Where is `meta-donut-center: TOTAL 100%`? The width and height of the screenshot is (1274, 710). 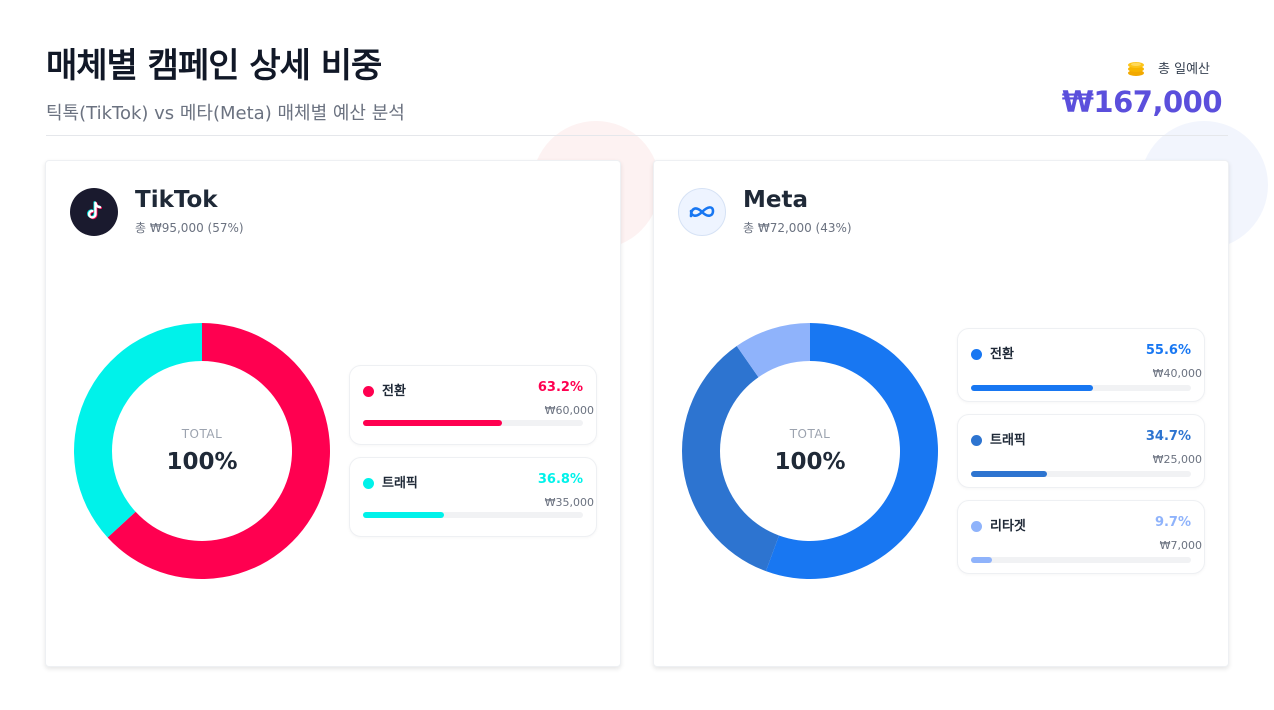
meta-donut-center: TOTAL 100% is located at coordinates (810, 451).